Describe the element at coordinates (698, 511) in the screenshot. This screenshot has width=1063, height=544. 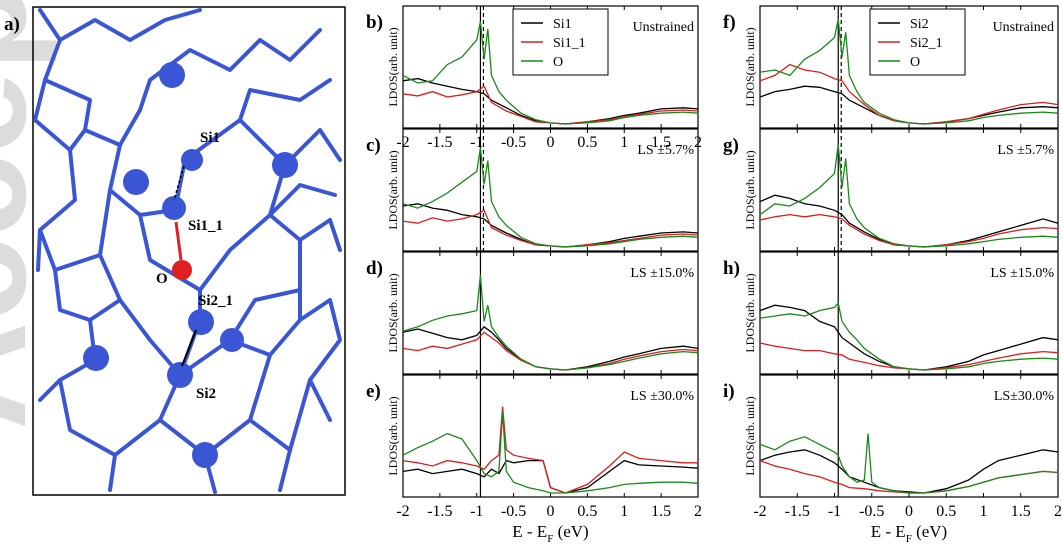
I see `x-tick-label: 2` at that location.